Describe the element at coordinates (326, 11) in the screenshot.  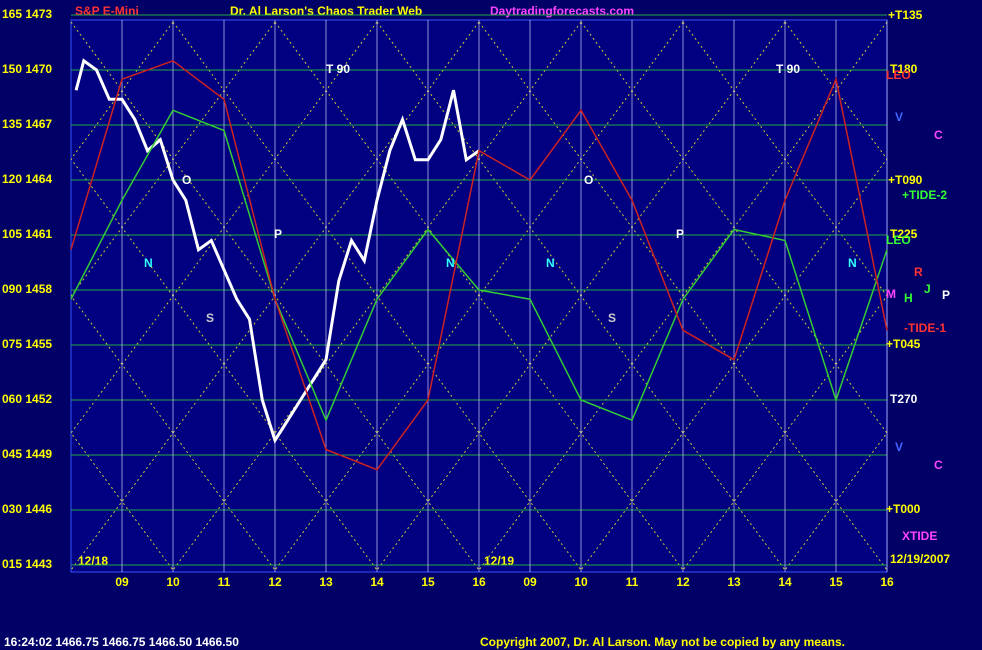
I see `chart-title: Dr. Al Larson's Chaos Trader Web` at that location.